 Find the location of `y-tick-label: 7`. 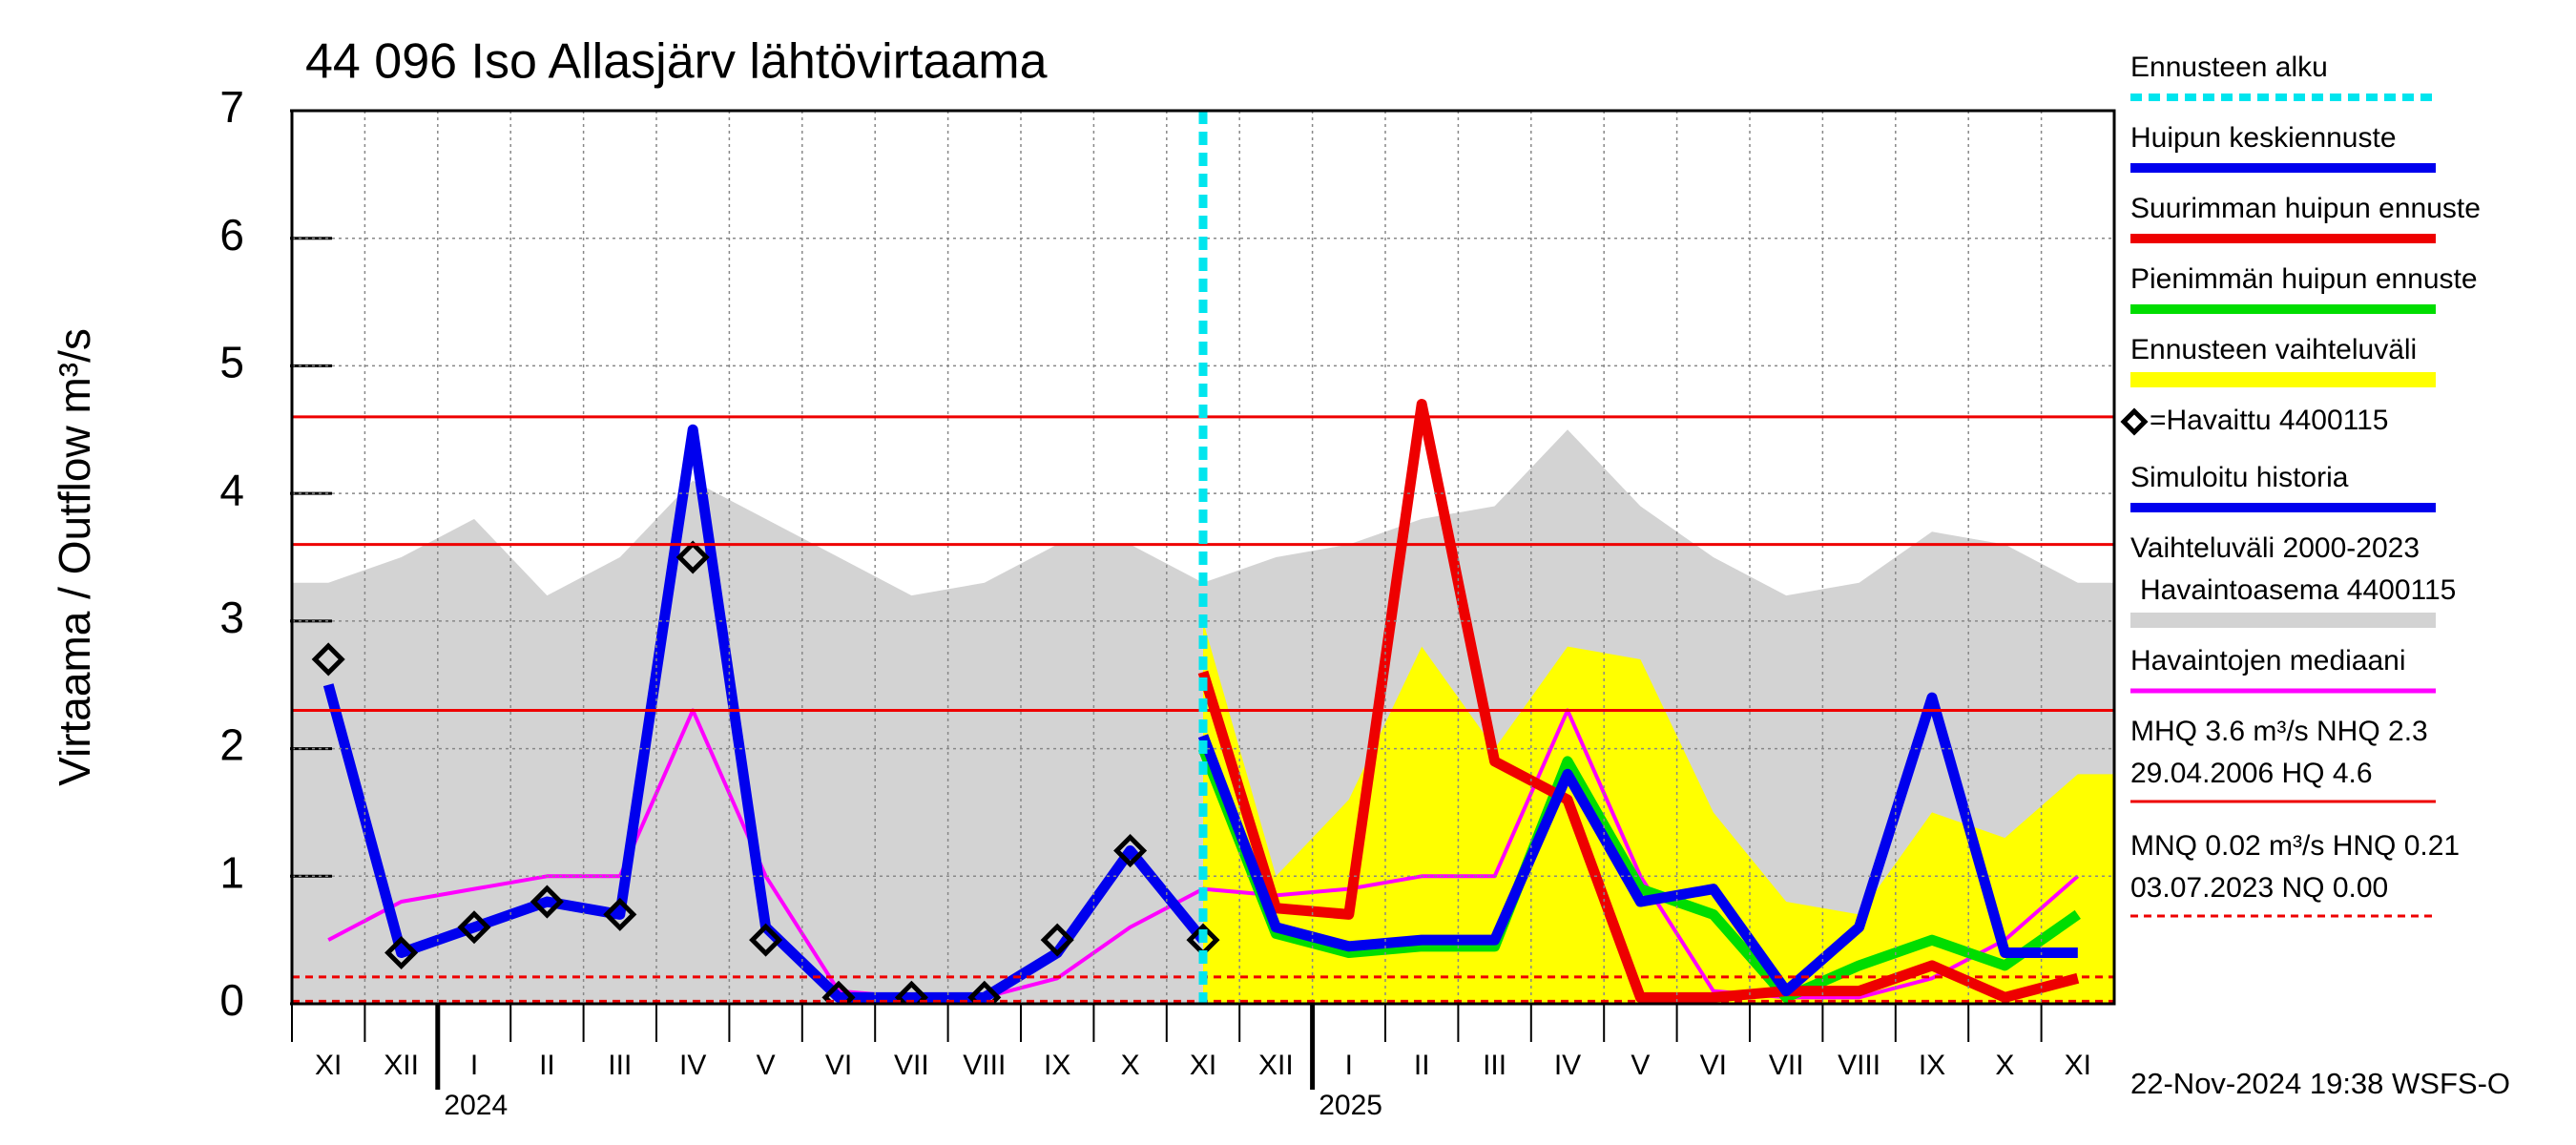

y-tick-label: 7 is located at coordinates (231, 107).